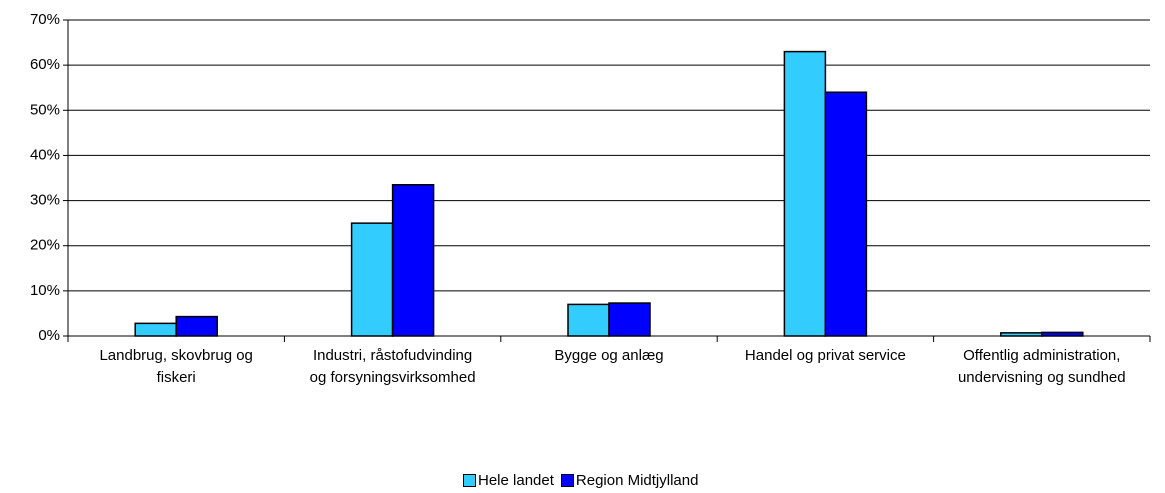 This screenshot has width=1165, height=493. I want to click on x-tick-label: Landbrug, skovbrug og fiskeri, so click(176, 366).